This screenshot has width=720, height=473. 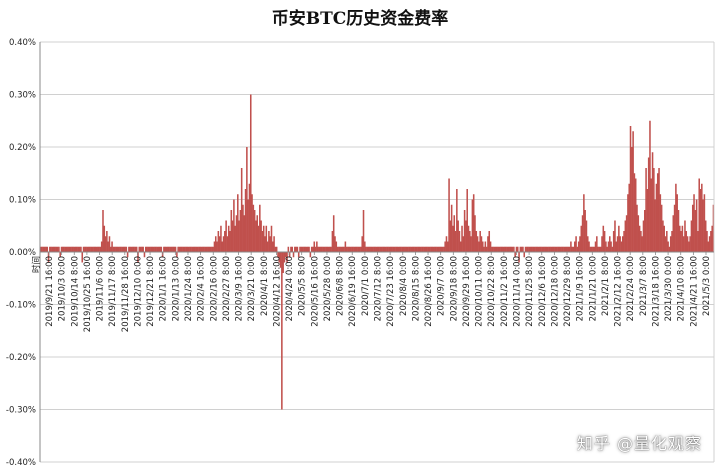 What do you see at coordinates (21, 358) in the screenshot?
I see `y-tick-label: -0.20%` at bounding box center [21, 358].